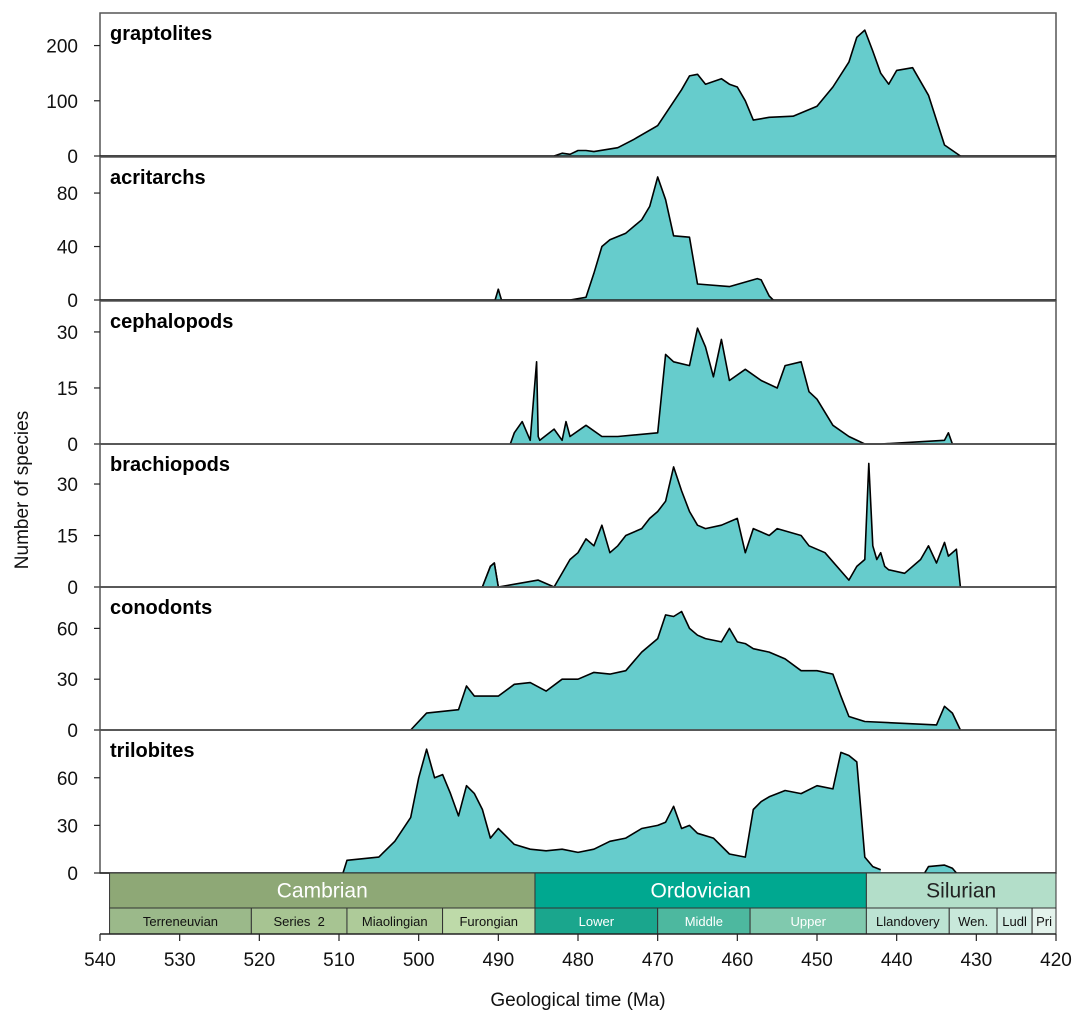  I want to click on panel-title: trilobites, so click(152, 751).